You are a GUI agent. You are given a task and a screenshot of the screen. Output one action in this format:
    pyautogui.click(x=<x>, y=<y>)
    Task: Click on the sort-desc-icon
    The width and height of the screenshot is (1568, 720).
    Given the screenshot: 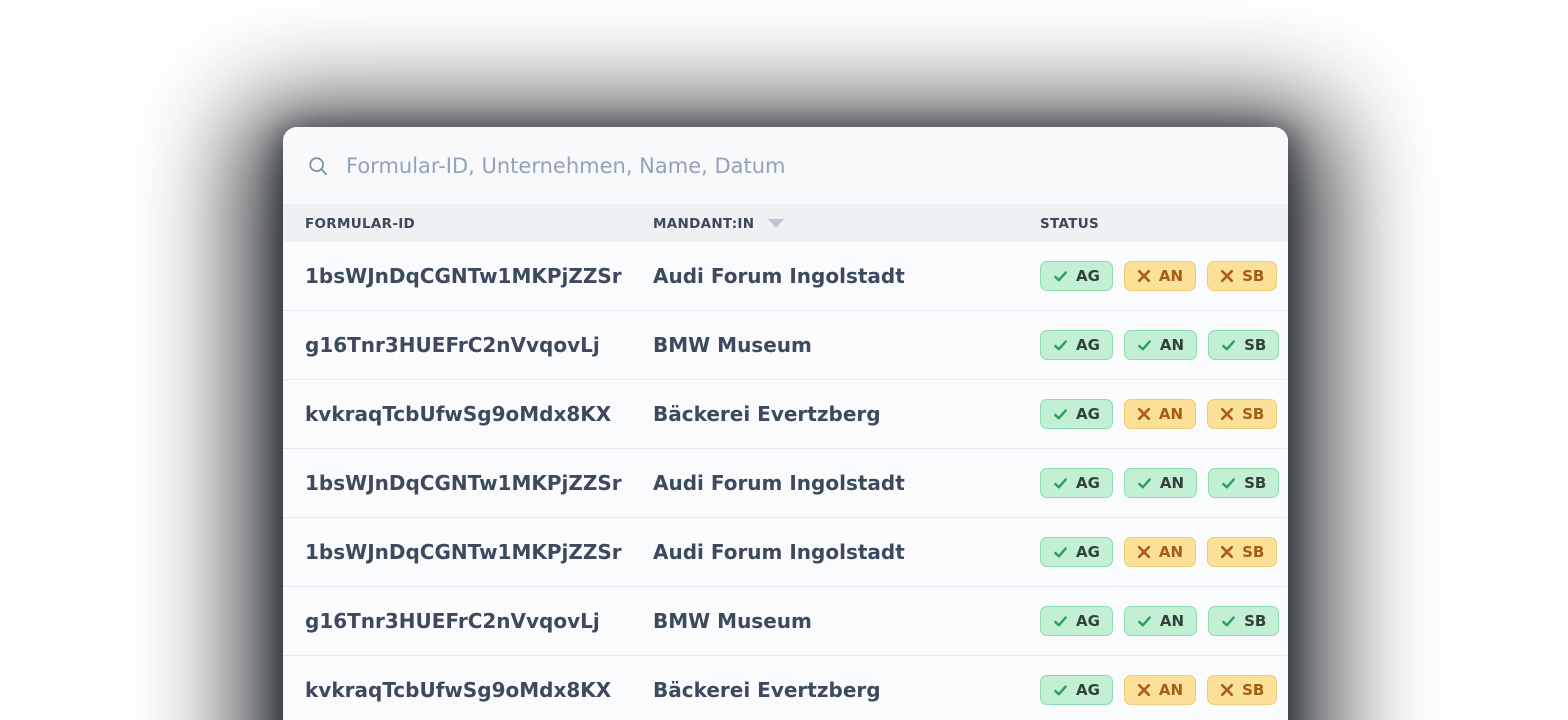 What is the action you would take?
    pyautogui.click(x=776, y=223)
    